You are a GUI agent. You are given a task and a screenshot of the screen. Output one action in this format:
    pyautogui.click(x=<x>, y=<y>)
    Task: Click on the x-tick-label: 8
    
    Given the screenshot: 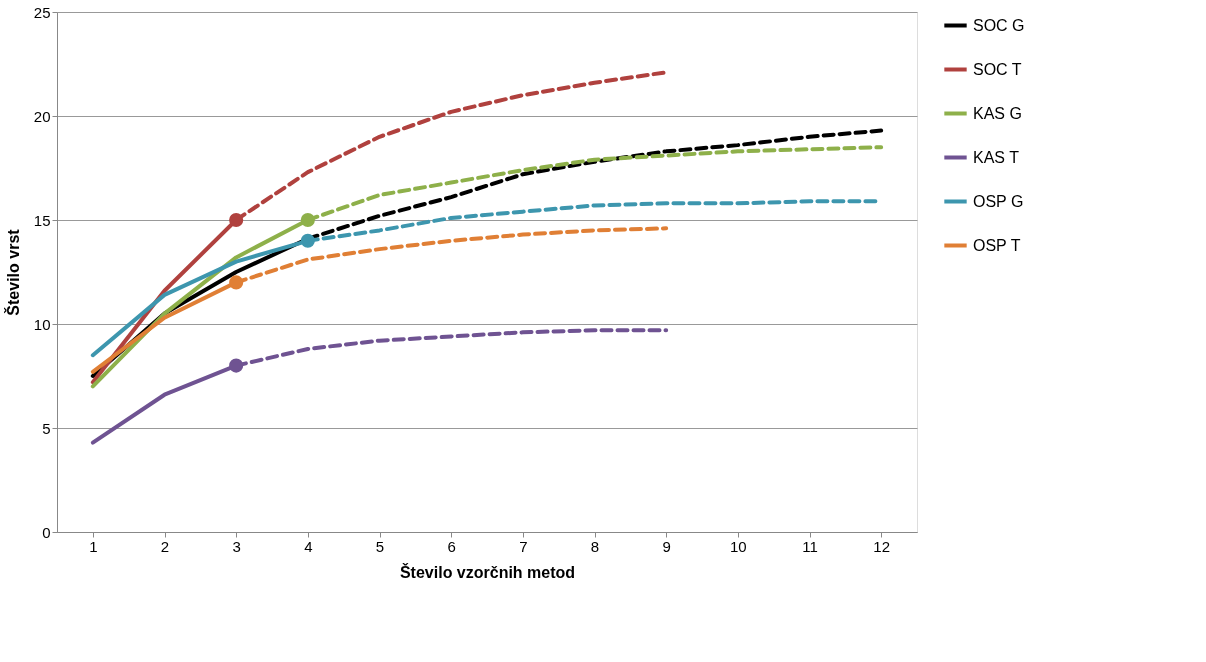 What is the action you would take?
    pyautogui.click(x=595, y=546)
    